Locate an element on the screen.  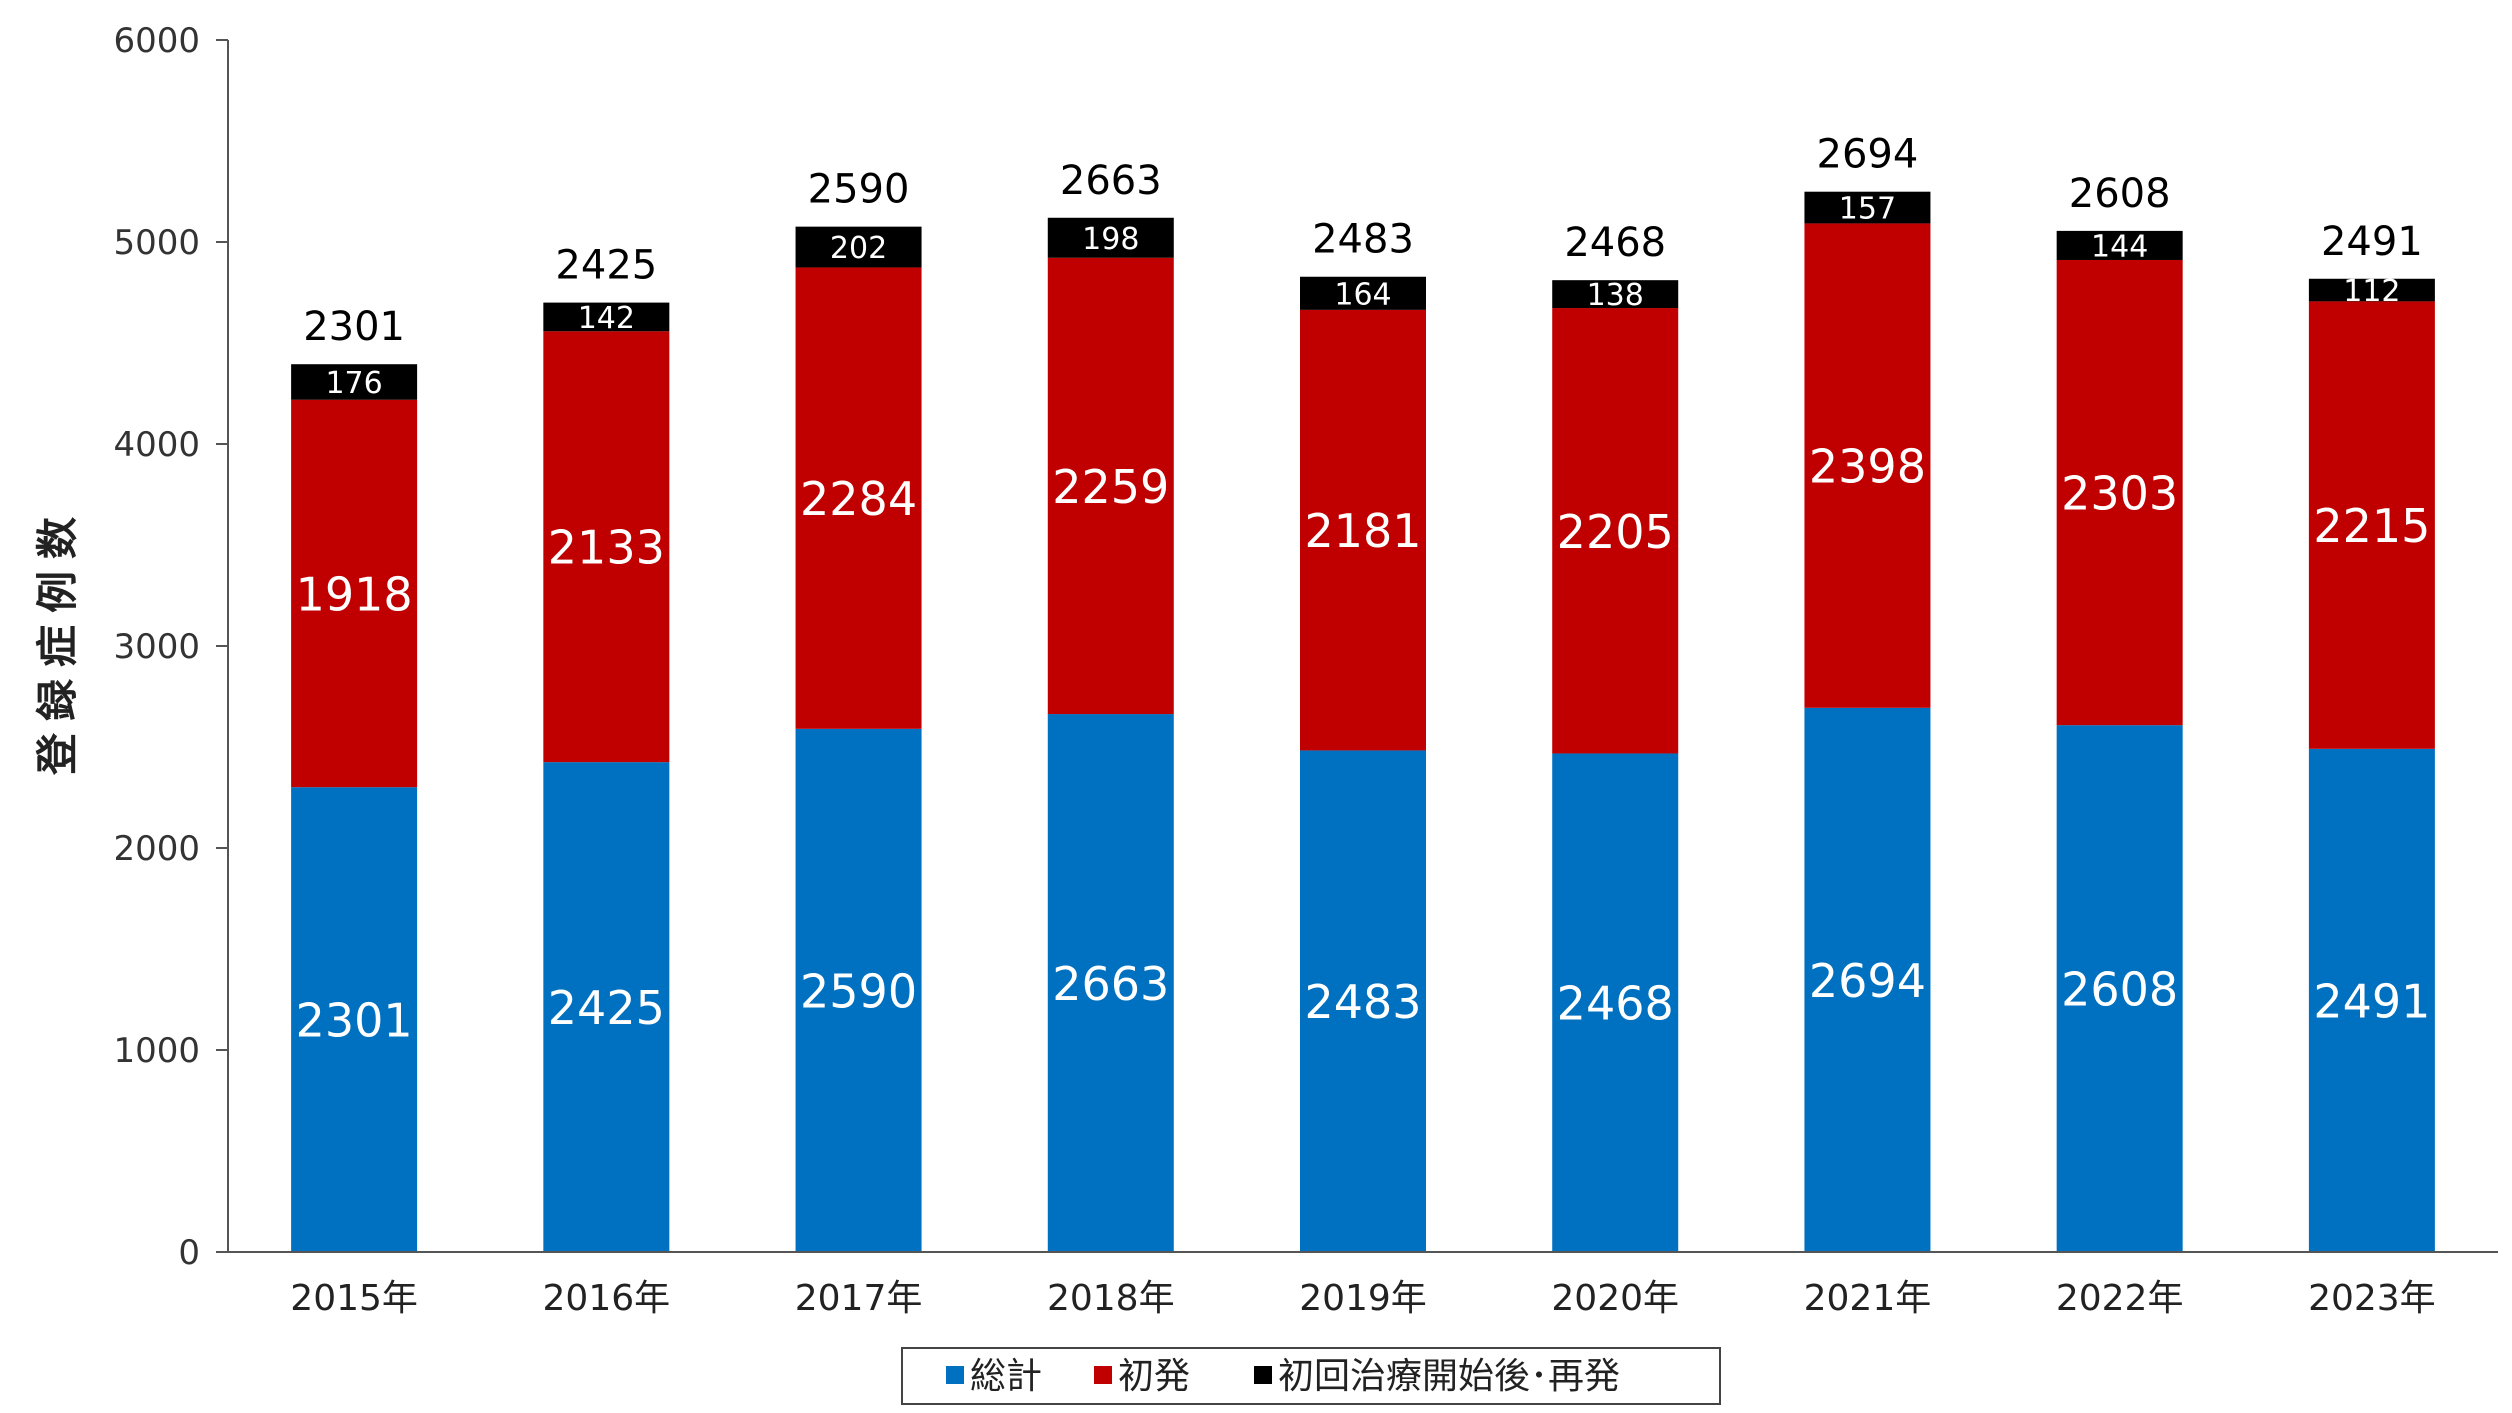
x-tick-label: 2015年 is located at coordinates (354, 1298).